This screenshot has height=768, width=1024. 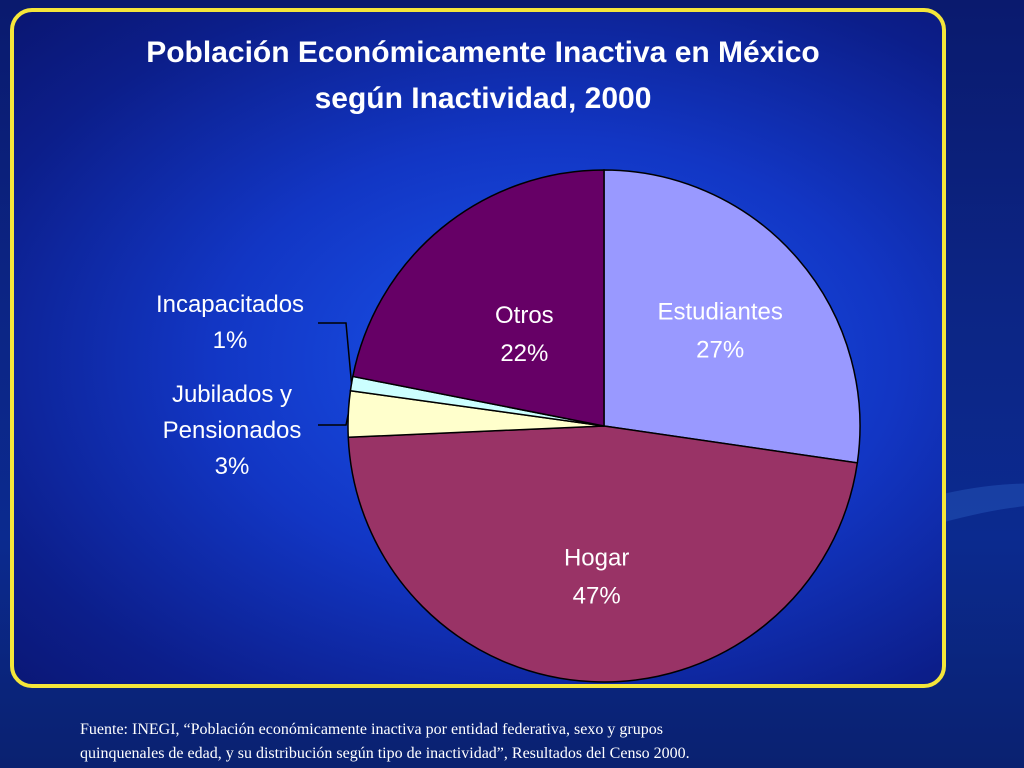 I want to click on slice-pct-estudiantes: 27%, so click(x=720, y=350).